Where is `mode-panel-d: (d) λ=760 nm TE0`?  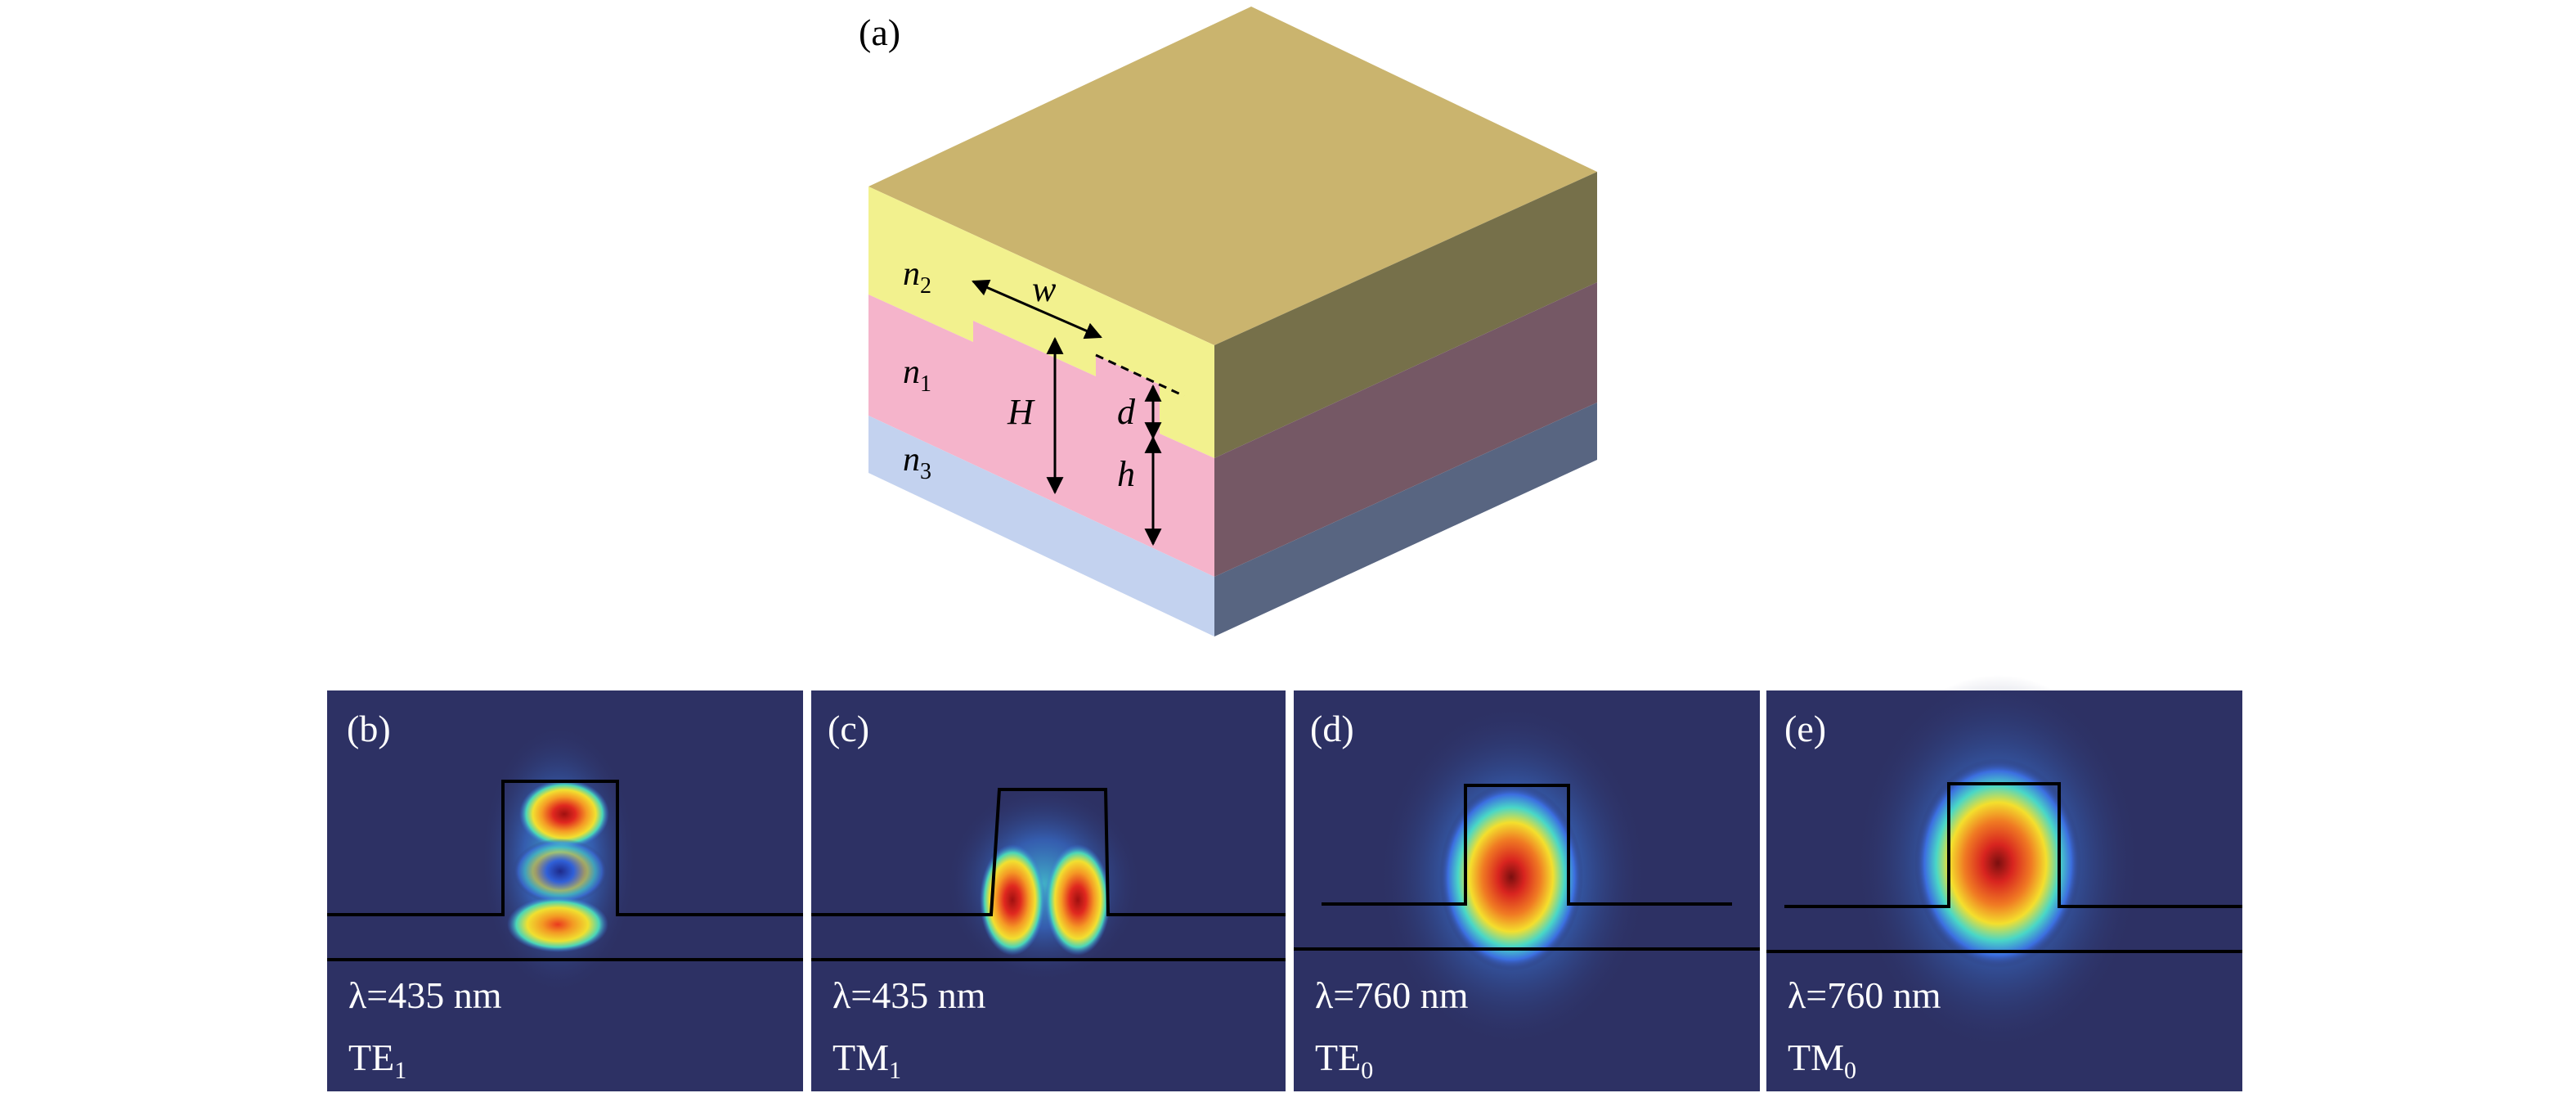
mode-panel-d: (d) λ=760 nm TE0 is located at coordinates (1527, 891).